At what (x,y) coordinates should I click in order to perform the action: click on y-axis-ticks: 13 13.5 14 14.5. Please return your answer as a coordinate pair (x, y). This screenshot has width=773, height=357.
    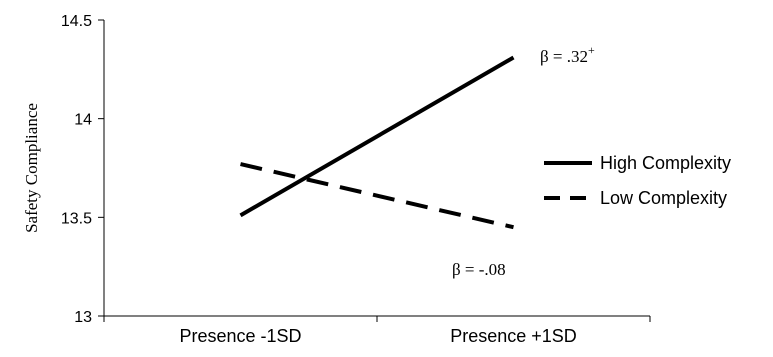
    Looking at the image, I should click on (82, 169).